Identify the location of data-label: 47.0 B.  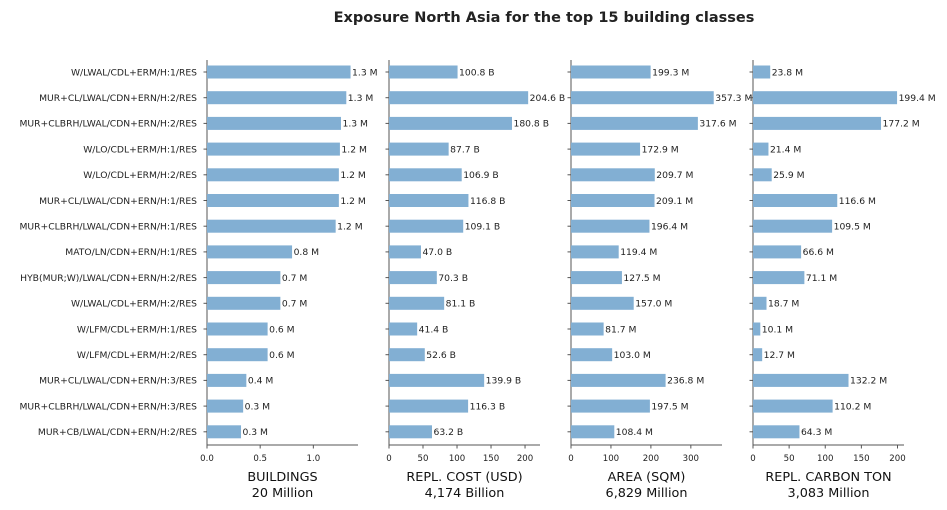
(437, 252).